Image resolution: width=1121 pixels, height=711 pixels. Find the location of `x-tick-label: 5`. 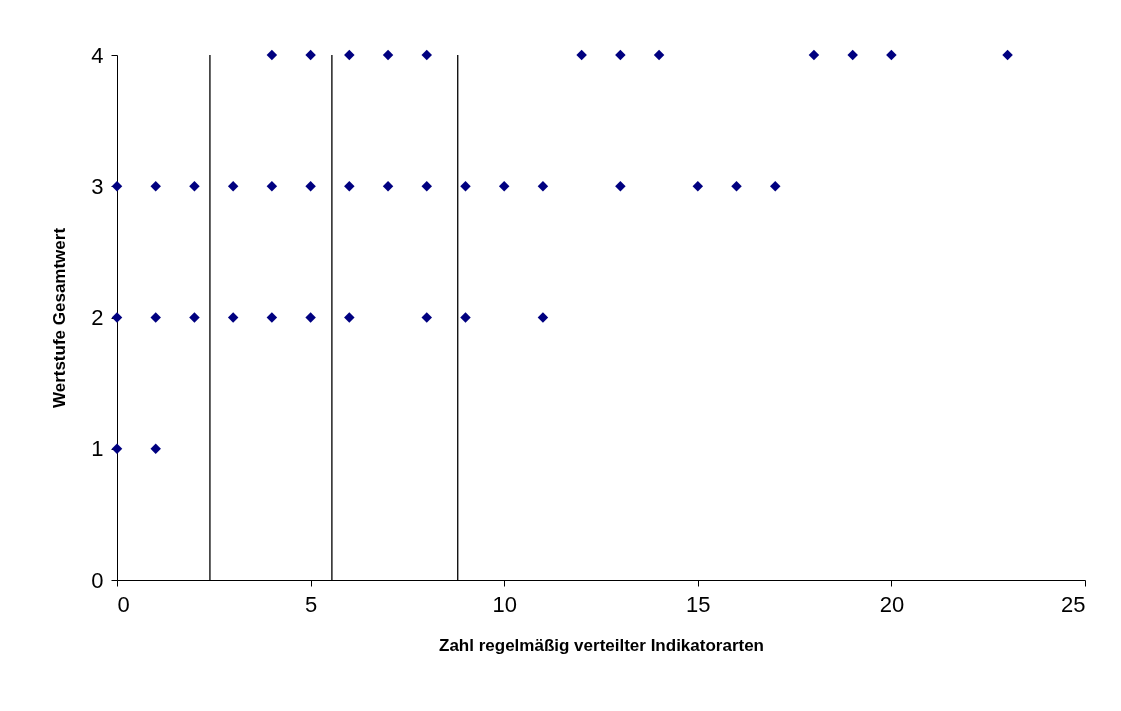

x-tick-label: 5 is located at coordinates (311, 604).